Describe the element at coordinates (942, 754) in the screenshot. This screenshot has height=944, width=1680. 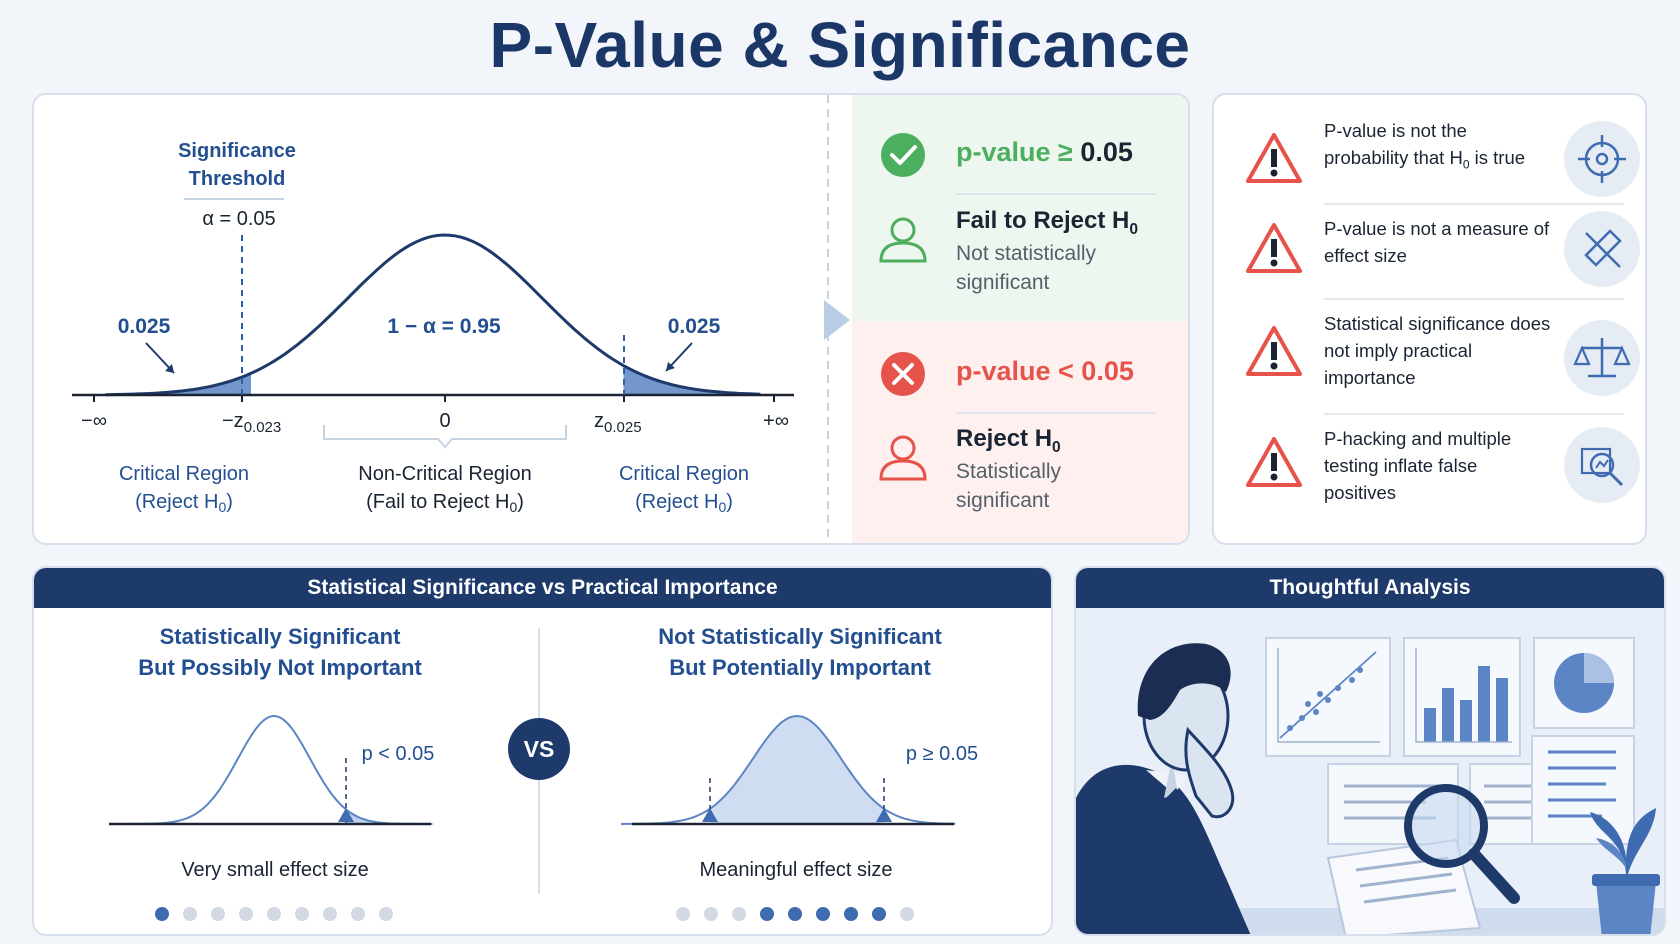
I see `right-p-label: p ≥ 0.05` at that location.